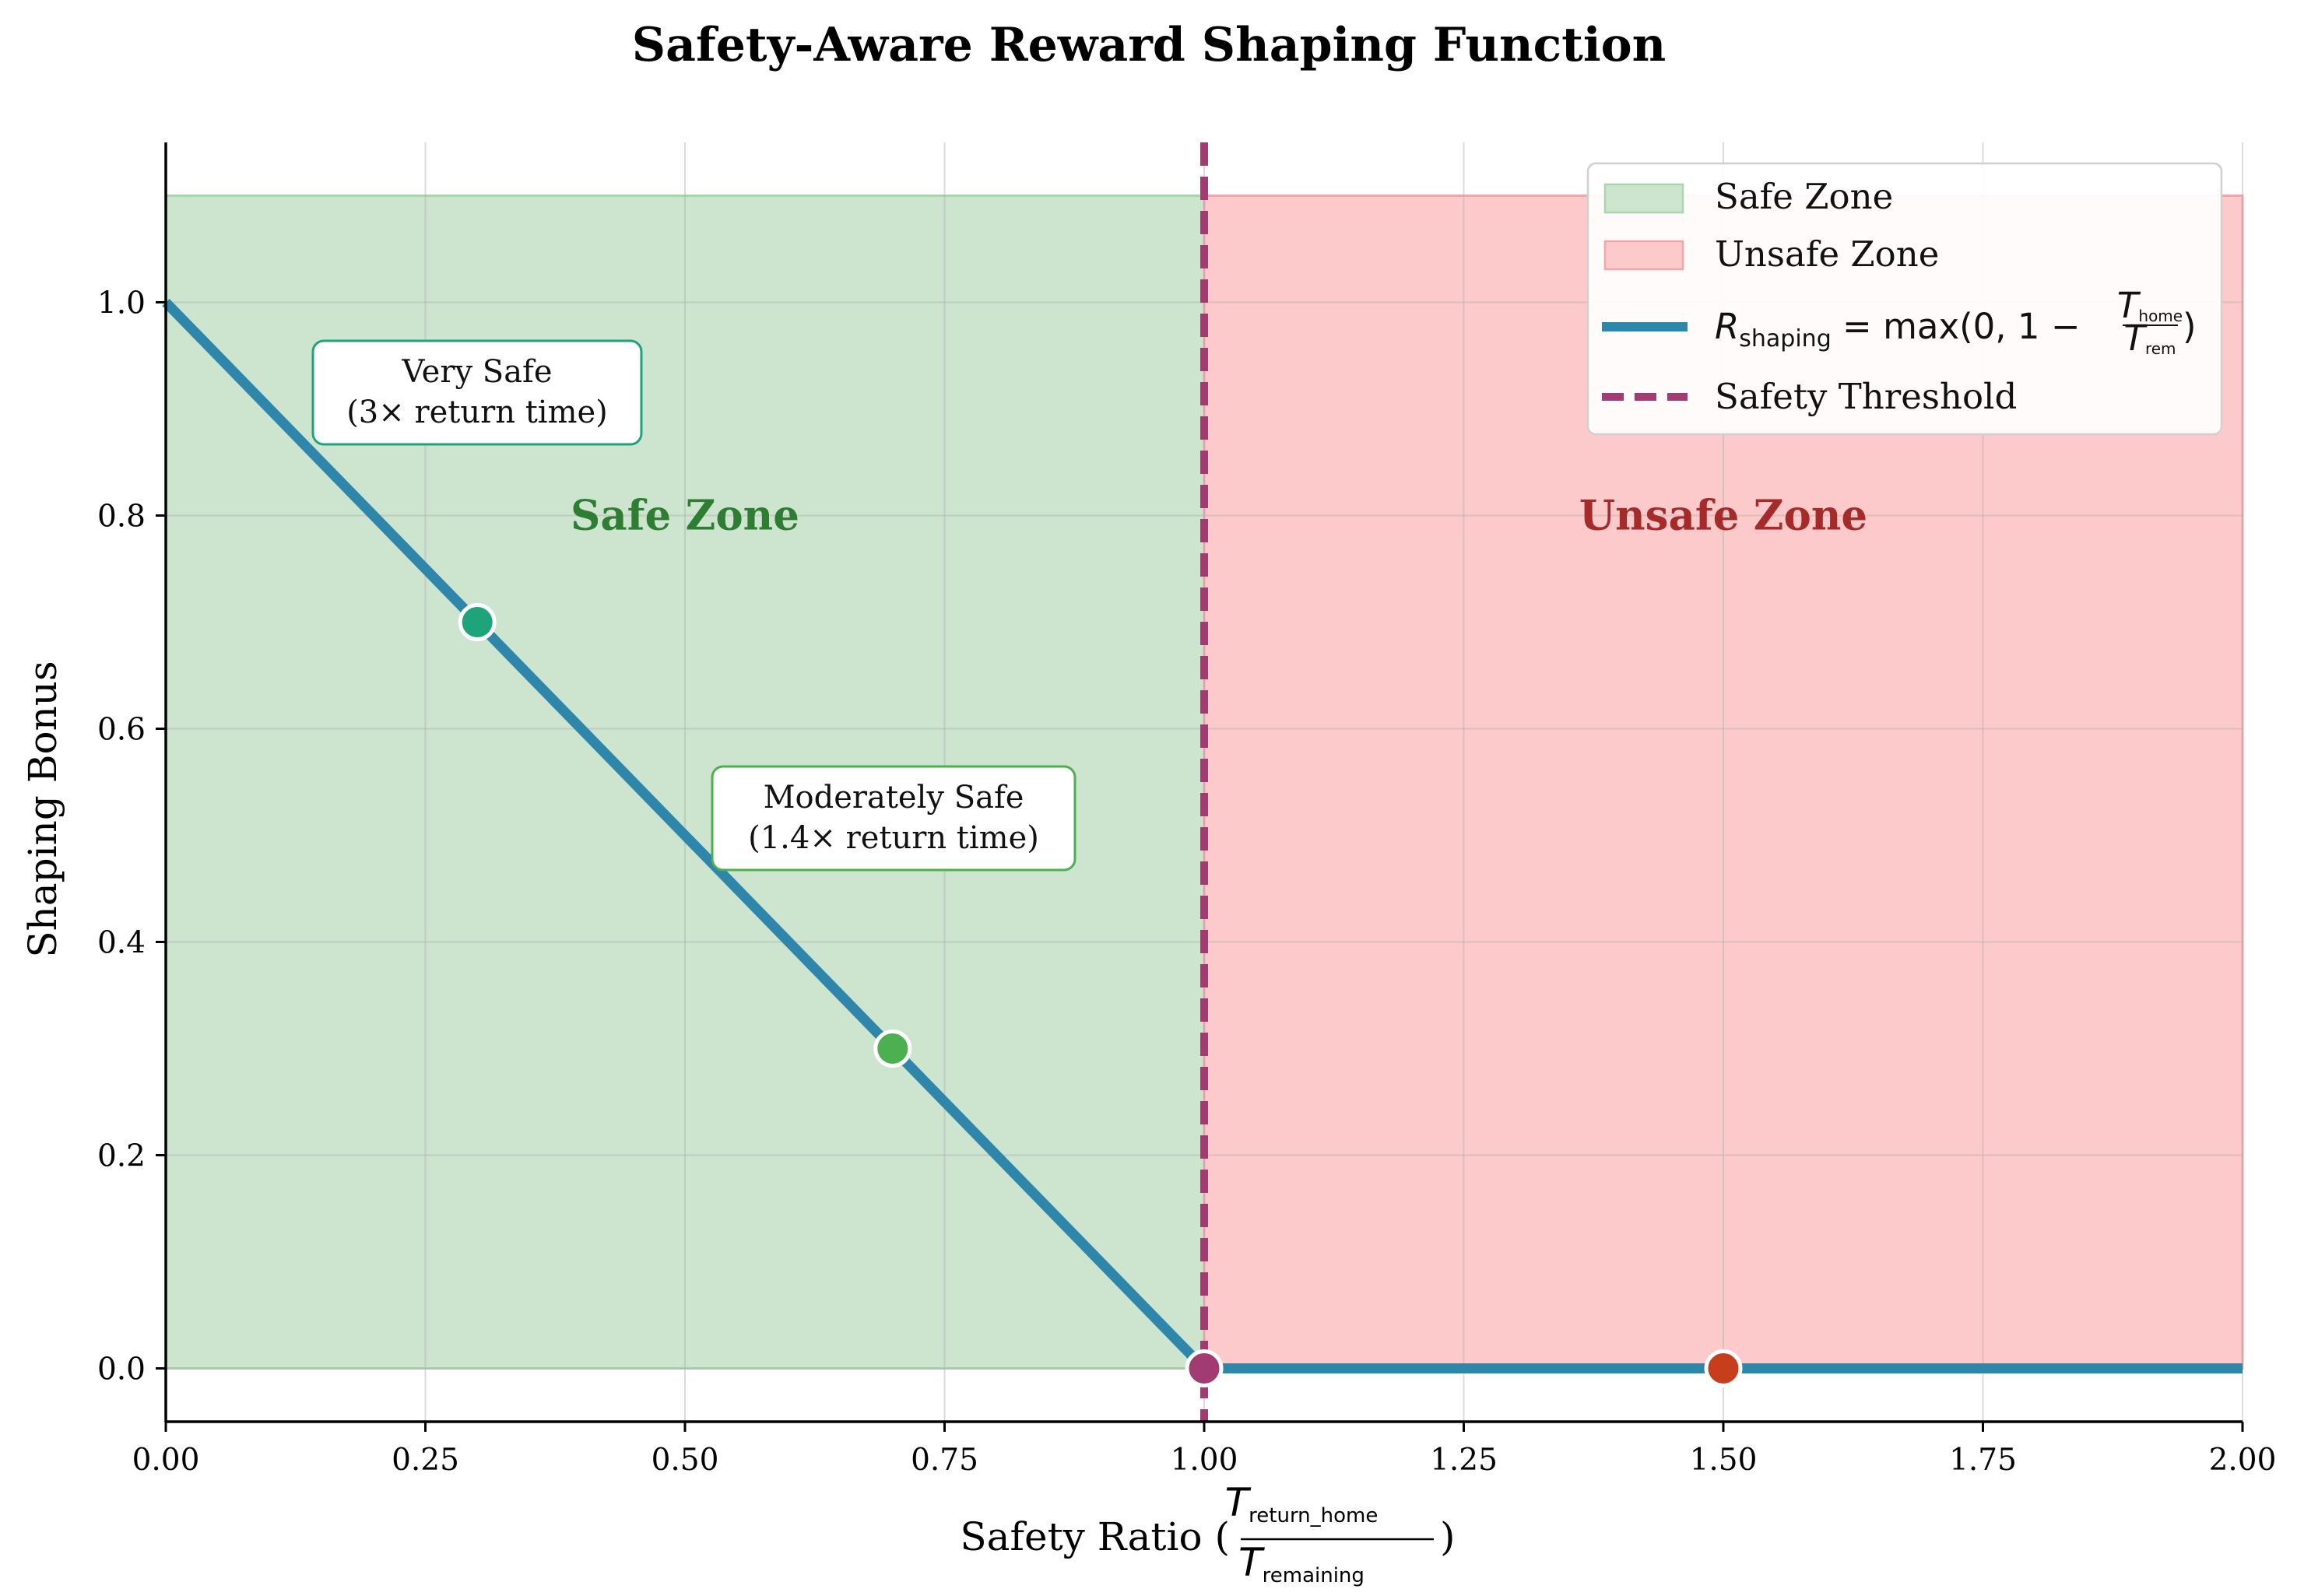  I want to click on x-tick-label: 1.00, so click(1204, 1460).